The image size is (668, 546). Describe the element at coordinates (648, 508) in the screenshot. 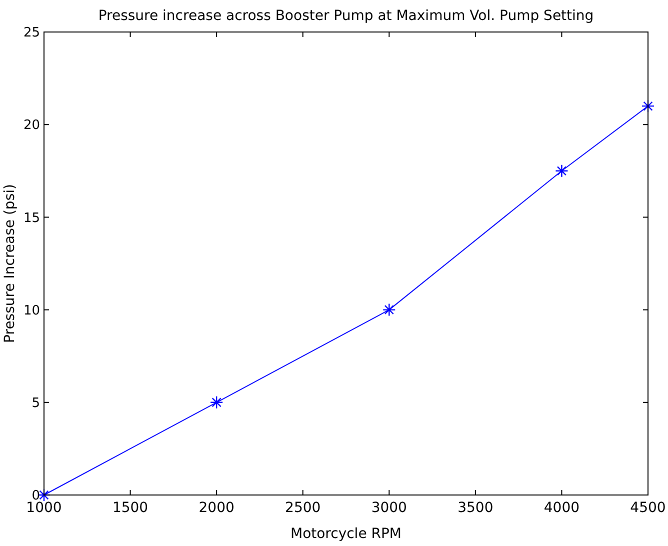

I see `x-tick-label: 4500` at that location.